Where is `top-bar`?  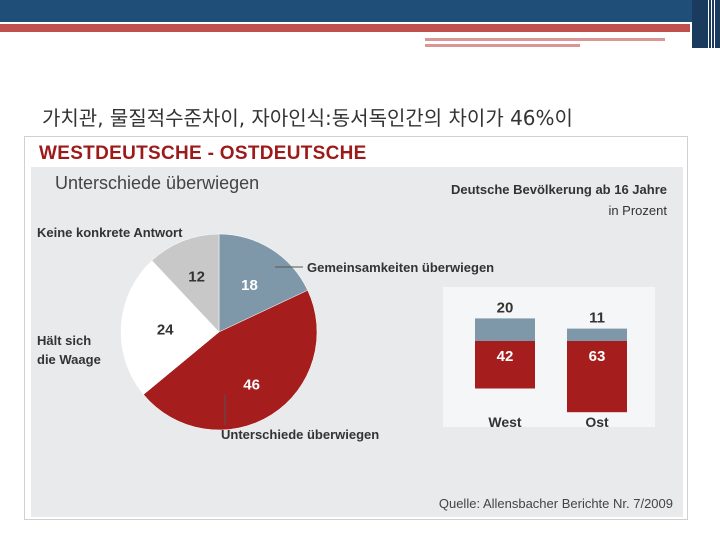 top-bar is located at coordinates (360, 11).